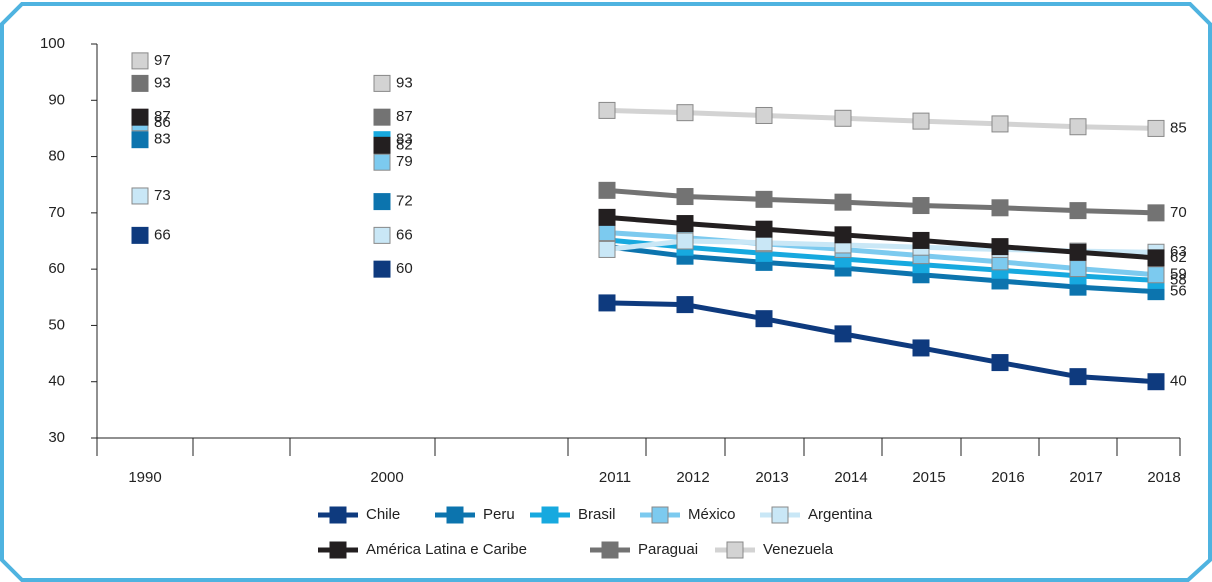 Image resolution: width=1212 pixels, height=582 pixels. Describe the element at coordinates (162, 122) in the screenshot. I see `data-label: 86` at that location.